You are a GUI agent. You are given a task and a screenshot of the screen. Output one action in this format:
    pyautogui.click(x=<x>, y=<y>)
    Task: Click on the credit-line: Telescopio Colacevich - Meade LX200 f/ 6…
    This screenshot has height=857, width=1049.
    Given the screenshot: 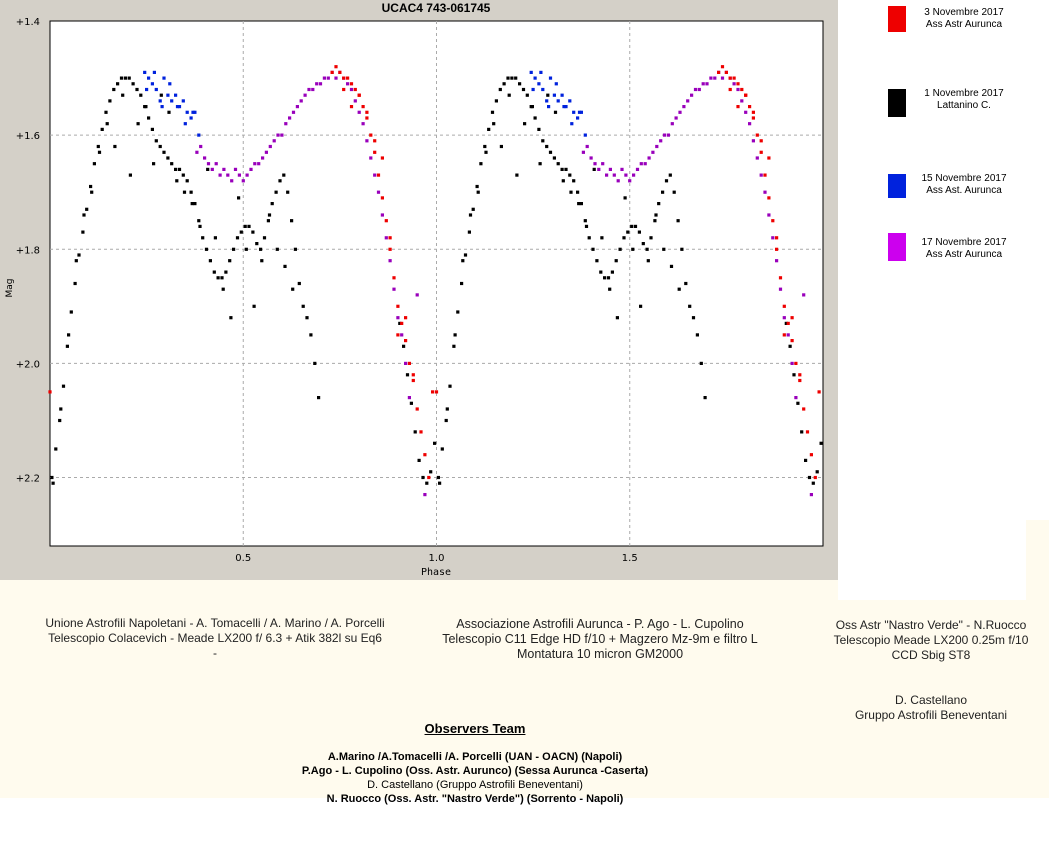 What is the action you would take?
    pyautogui.click(x=215, y=638)
    